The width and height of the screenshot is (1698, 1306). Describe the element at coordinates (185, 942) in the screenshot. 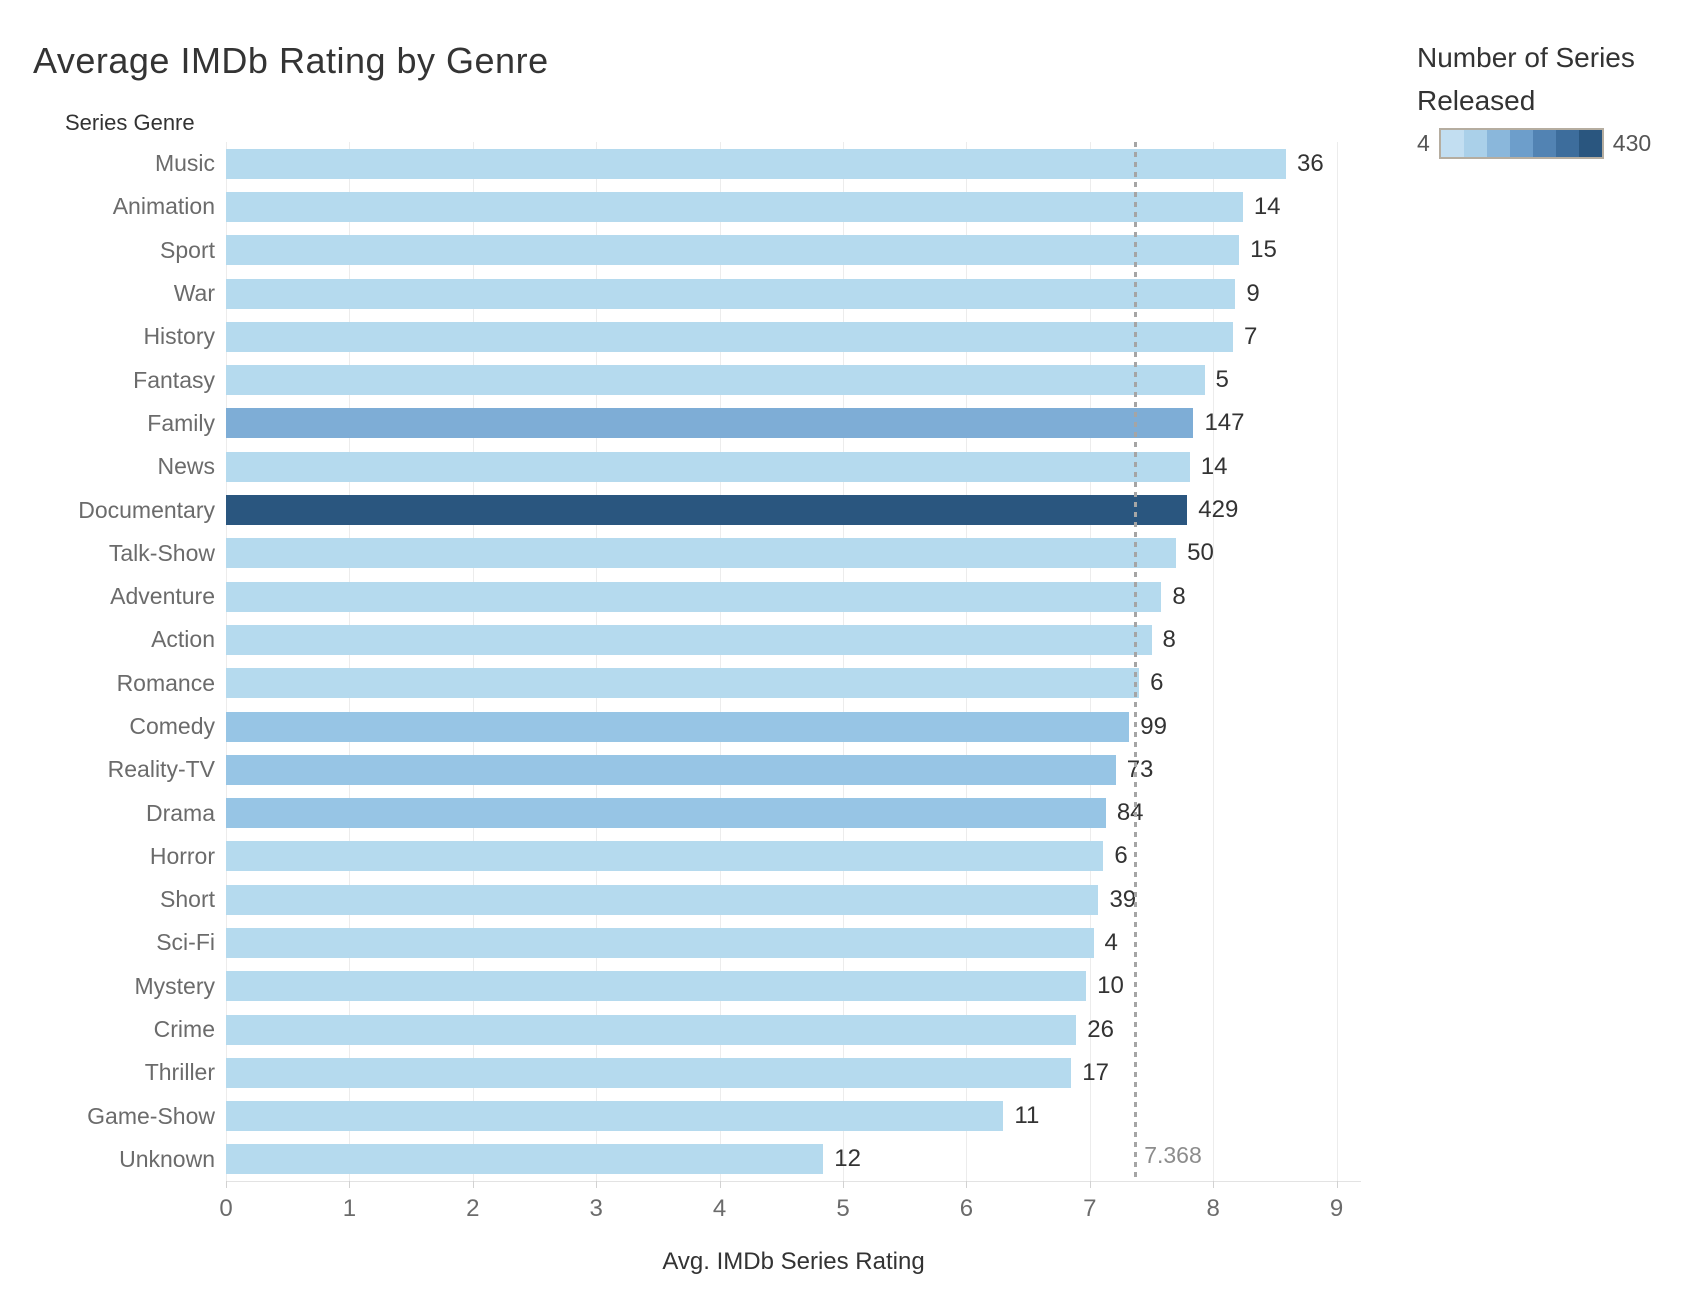

I see `genre-label-sci-fi: Sci-Fi` at that location.